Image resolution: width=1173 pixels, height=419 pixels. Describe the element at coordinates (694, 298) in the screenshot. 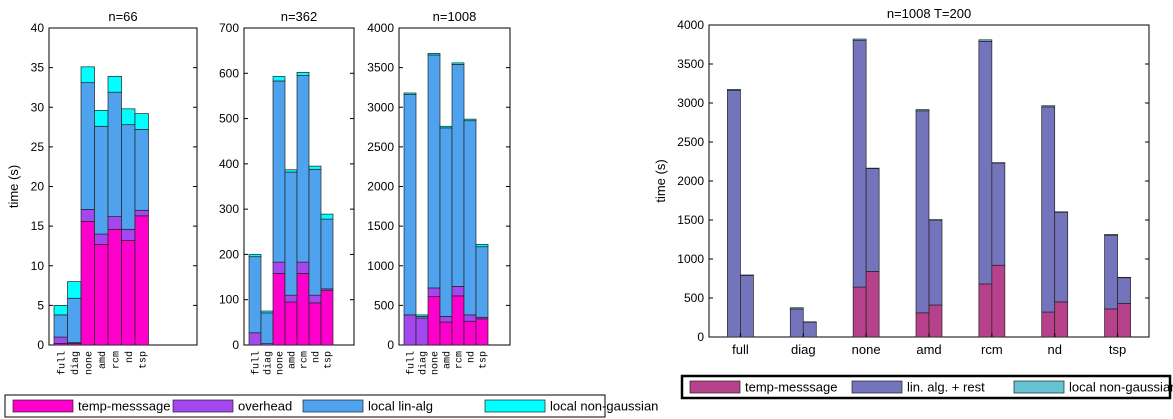

I see `y-tick-label: 500` at that location.